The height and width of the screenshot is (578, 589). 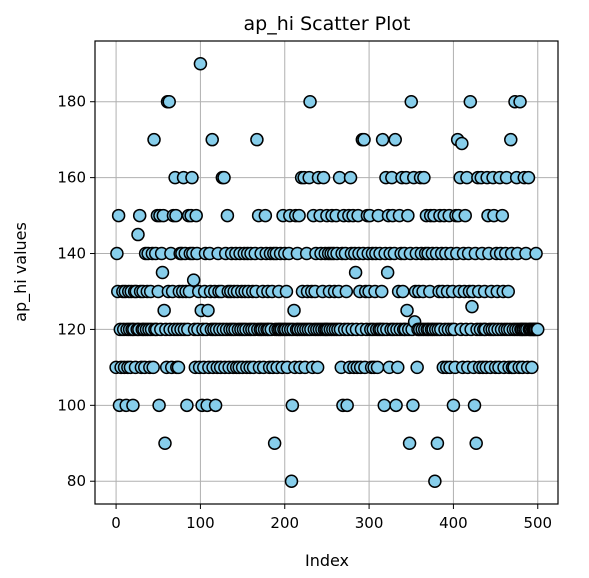 I want to click on y-axis-ticks: 80 100 120 140 160 180, so click(x=76, y=291).